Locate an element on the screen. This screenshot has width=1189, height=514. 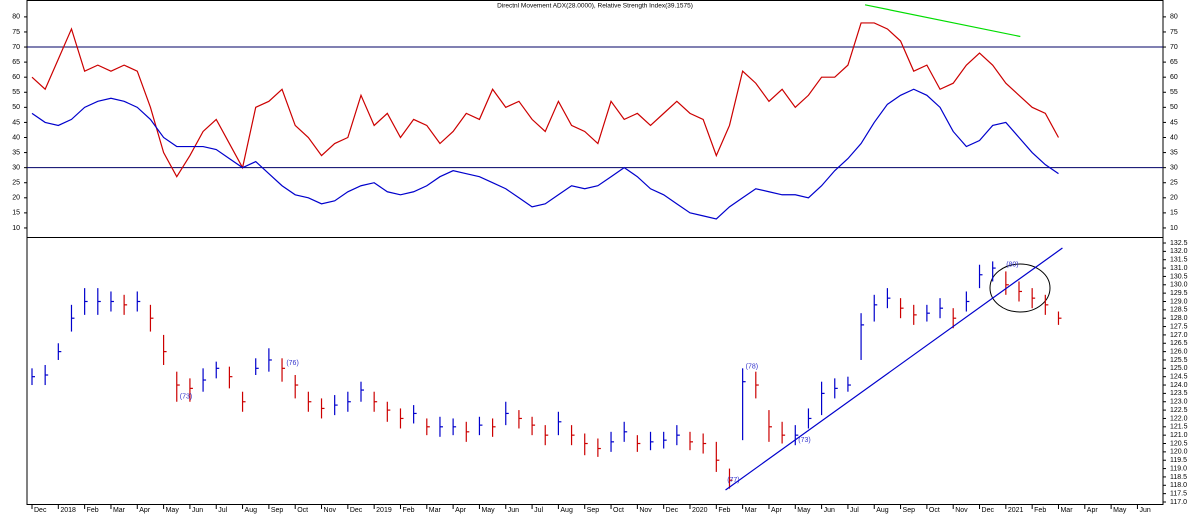
y-tick-label: 122.5 is located at coordinates (1179, 410).